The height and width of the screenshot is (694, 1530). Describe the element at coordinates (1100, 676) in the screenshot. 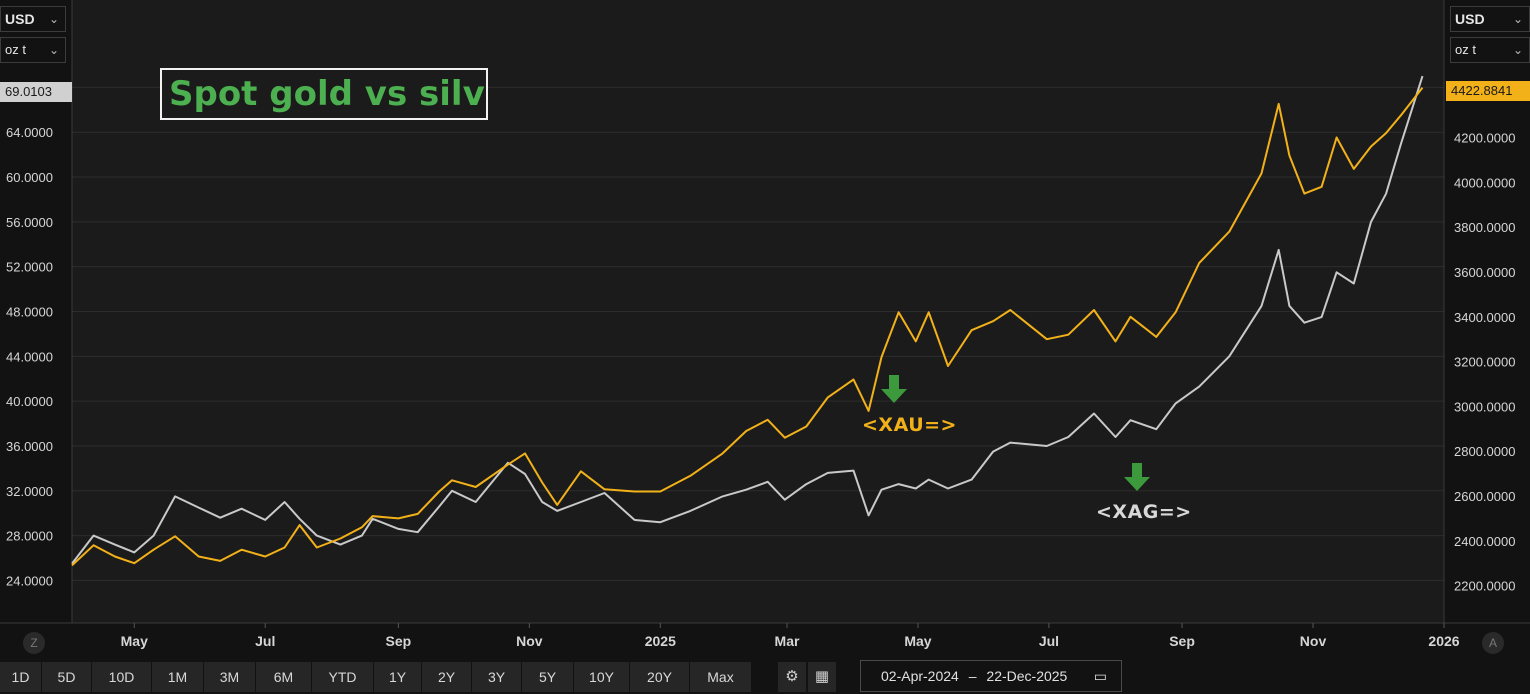

I see `calendar-icon: ▭` at that location.